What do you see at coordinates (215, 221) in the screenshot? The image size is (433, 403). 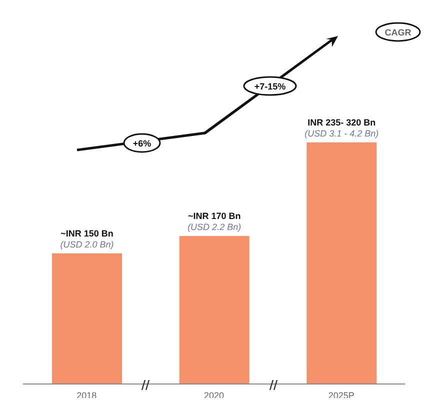 I see `data-label: ~INR 170 Bn (USD 2.2 Bn)` at bounding box center [215, 221].